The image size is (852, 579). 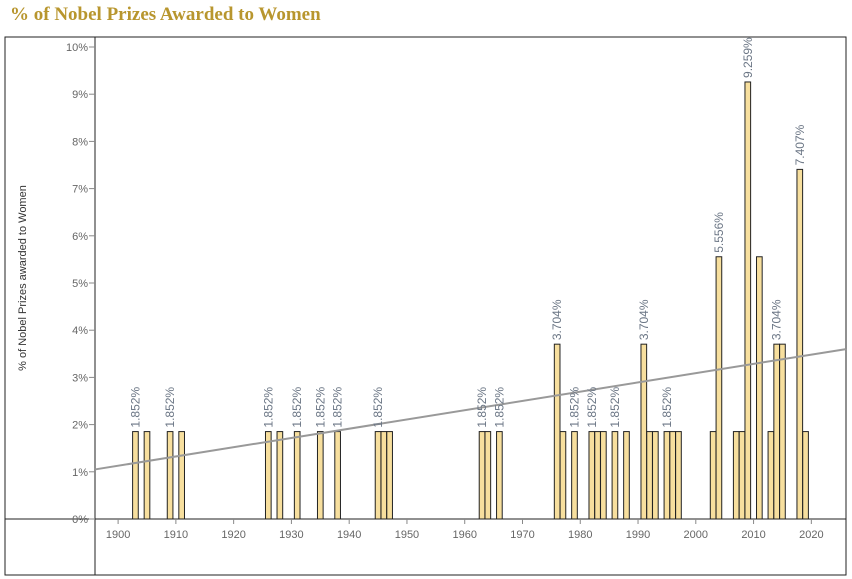 What do you see at coordinates (800, 144) in the screenshot?
I see `bar-value-label: 7.407%` at bounding box center [800, 144].